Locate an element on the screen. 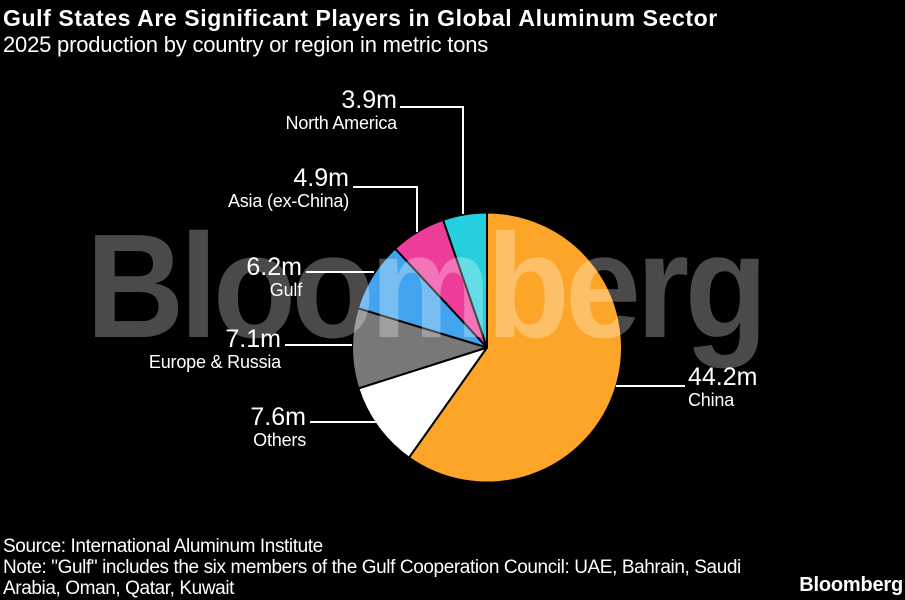 Image resolution: width=905 pixels, height=600 pixels. slice-value: 7.1m is located at coordinates (253, 339).